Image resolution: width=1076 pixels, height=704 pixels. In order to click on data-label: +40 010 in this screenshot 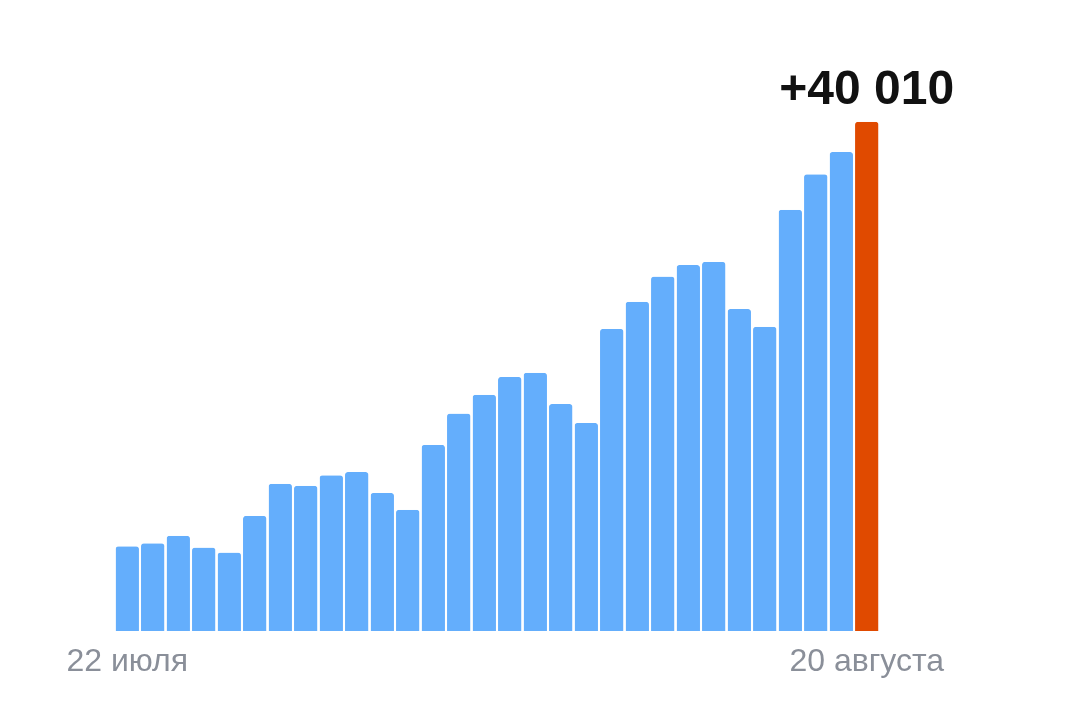, I will do `click(867, 87)`.